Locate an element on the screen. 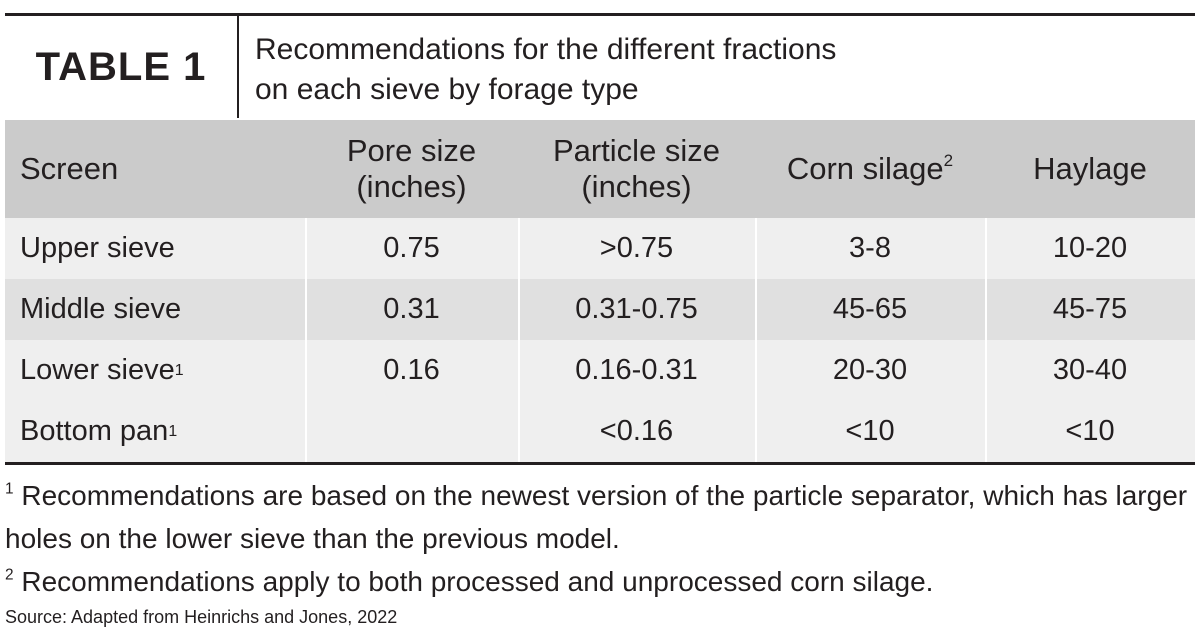 The height and width of the screenshot is (644, 1200). column-header: Corn silage2 is located at coordinates (870, 169).